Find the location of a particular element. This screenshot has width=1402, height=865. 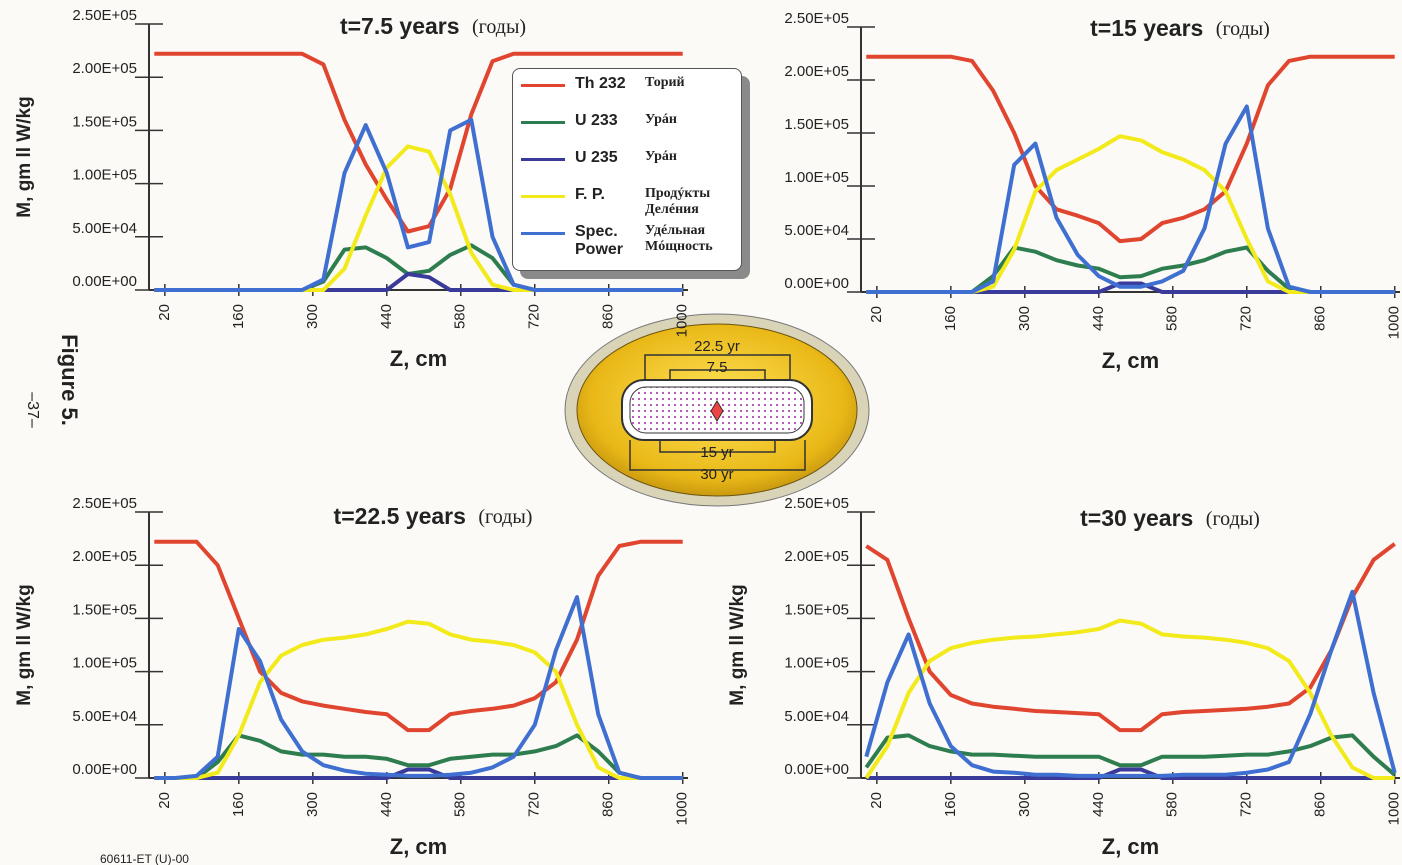

figure-caption: Figure 5. is located at coordinates (69, 380).